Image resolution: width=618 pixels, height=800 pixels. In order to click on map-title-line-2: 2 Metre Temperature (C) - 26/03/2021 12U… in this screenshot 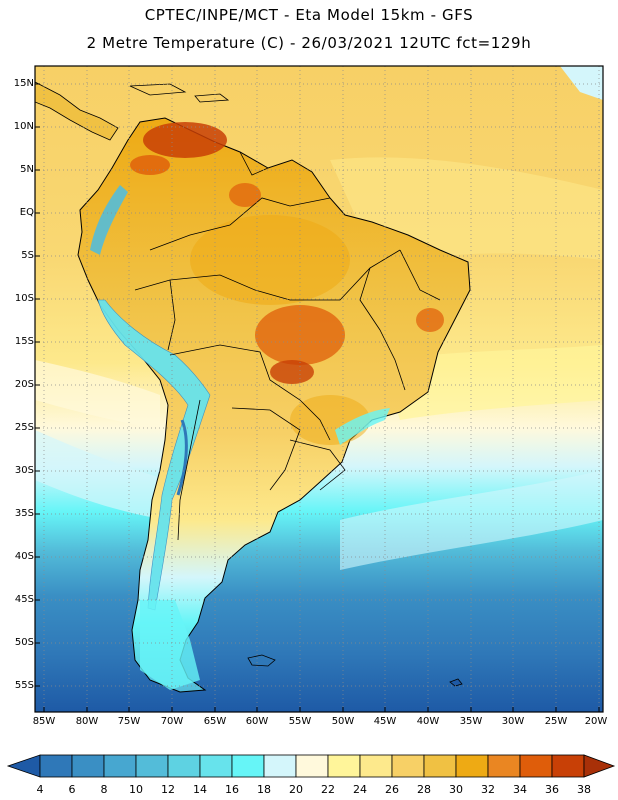, I will do `click(309, 43)`.